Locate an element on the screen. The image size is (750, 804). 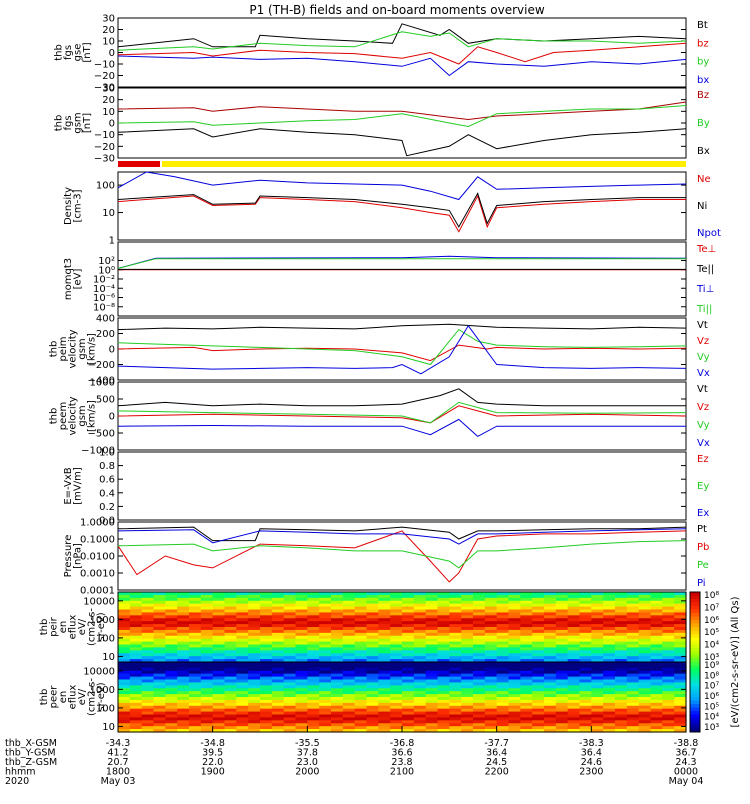
ylabel-line: thb is located at coordinates (44, 627).